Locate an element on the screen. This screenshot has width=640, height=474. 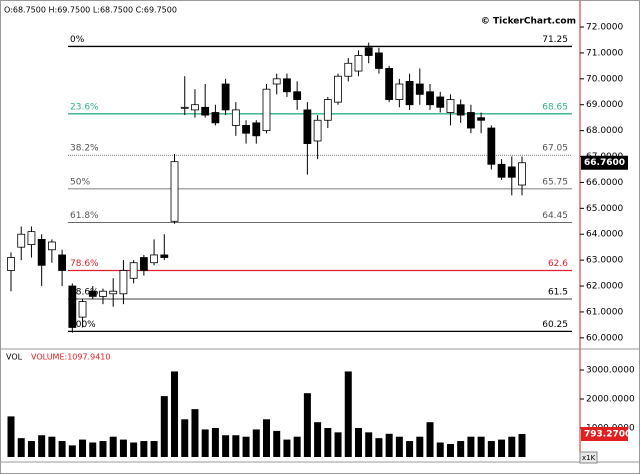
last-price-box is located at coordinates (604, 162).